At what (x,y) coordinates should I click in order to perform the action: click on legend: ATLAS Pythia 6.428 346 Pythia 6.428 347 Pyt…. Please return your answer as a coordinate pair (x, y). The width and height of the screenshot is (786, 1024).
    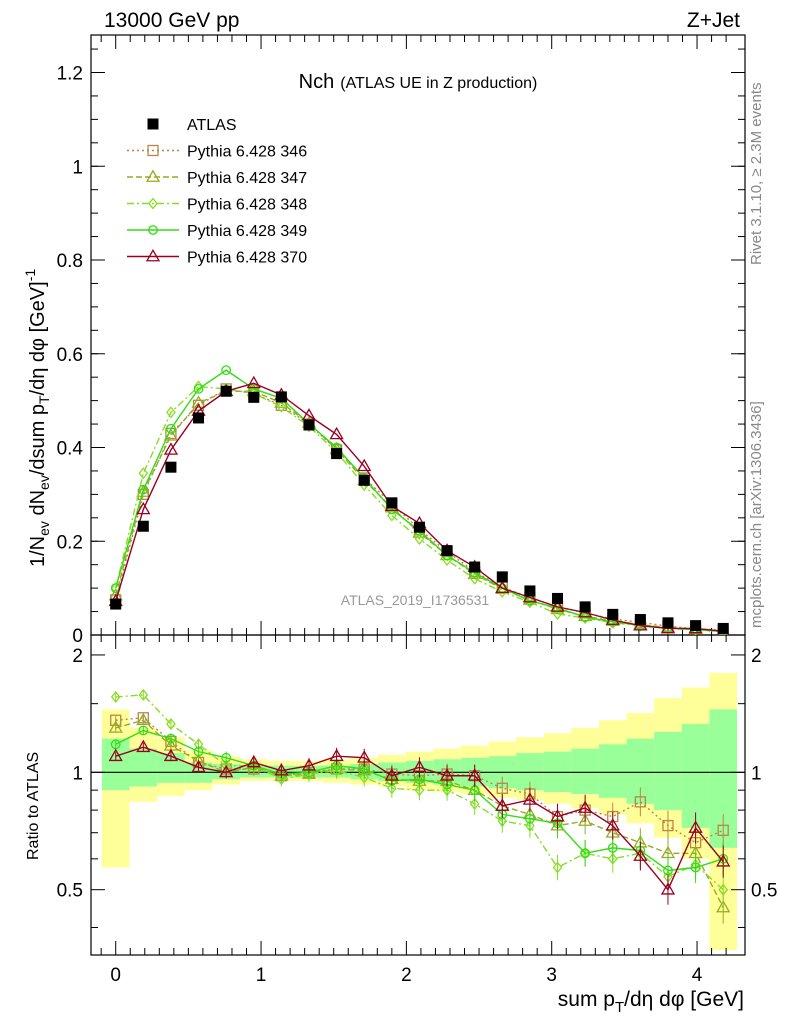
    Looking at the image, I should click on (217, 192).